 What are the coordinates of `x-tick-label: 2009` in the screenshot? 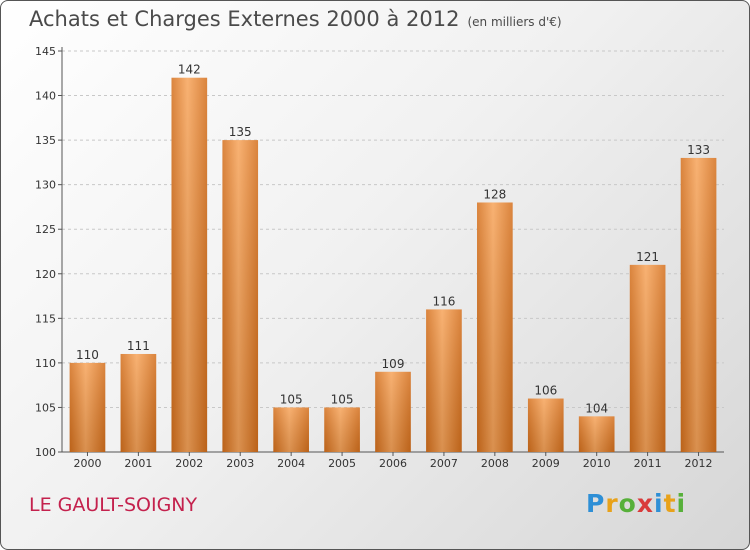 It's located at (546, 463).